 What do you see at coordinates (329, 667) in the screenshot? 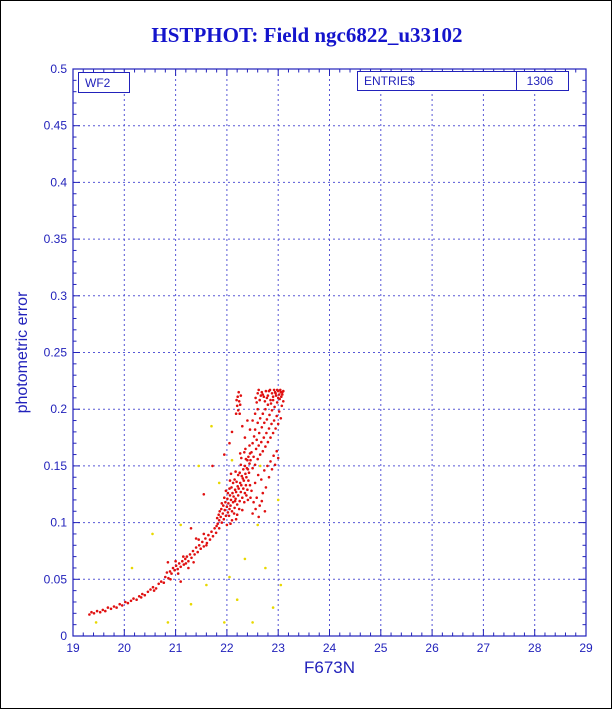
I see `x-axis-title: F673N` at bounding box center [329, 667].